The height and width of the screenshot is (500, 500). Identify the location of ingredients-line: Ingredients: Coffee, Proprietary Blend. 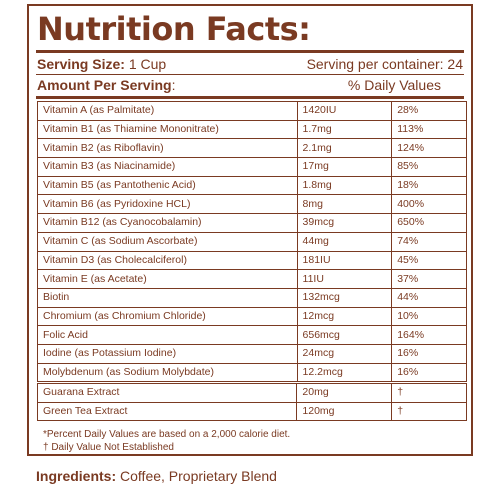
(156, 476).